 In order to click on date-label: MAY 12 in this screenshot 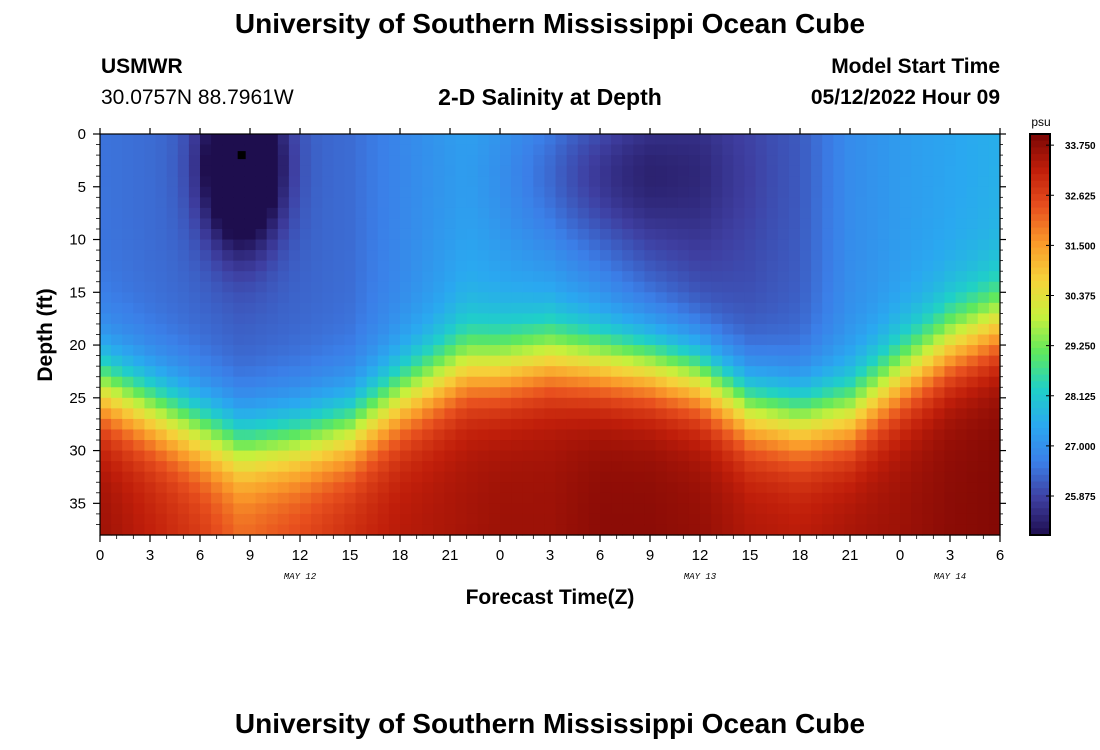, I will do `click(300, 577)`.